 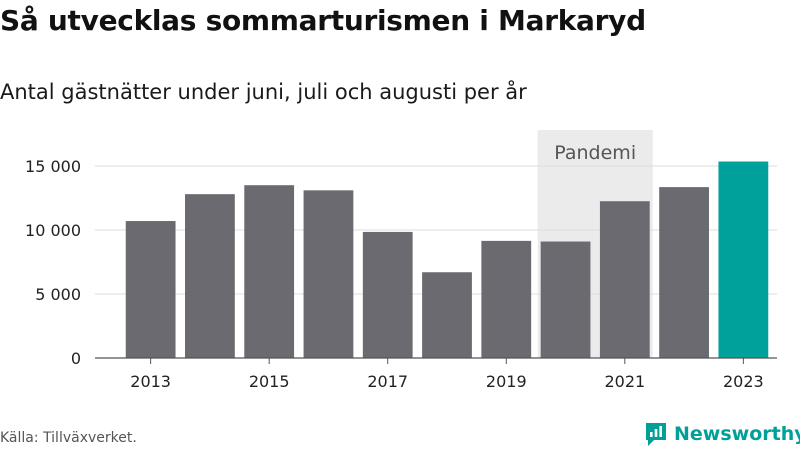 What do you see at coordinates (624, 279) in the screenshot?
I see `bar-2021` at bounding box center [624, 279].